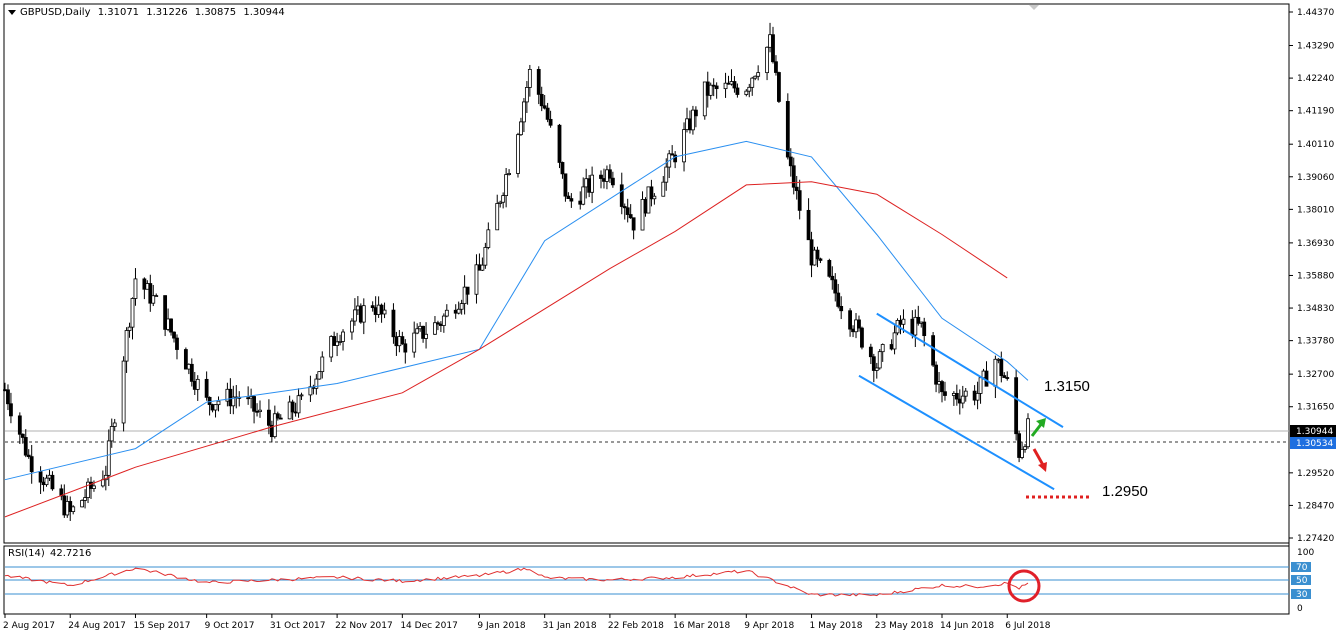  What do you see at coordinates (1024, 586) in the screenshot?
I see `rsi-highlight-circle` at bounding box center [1024, 586].